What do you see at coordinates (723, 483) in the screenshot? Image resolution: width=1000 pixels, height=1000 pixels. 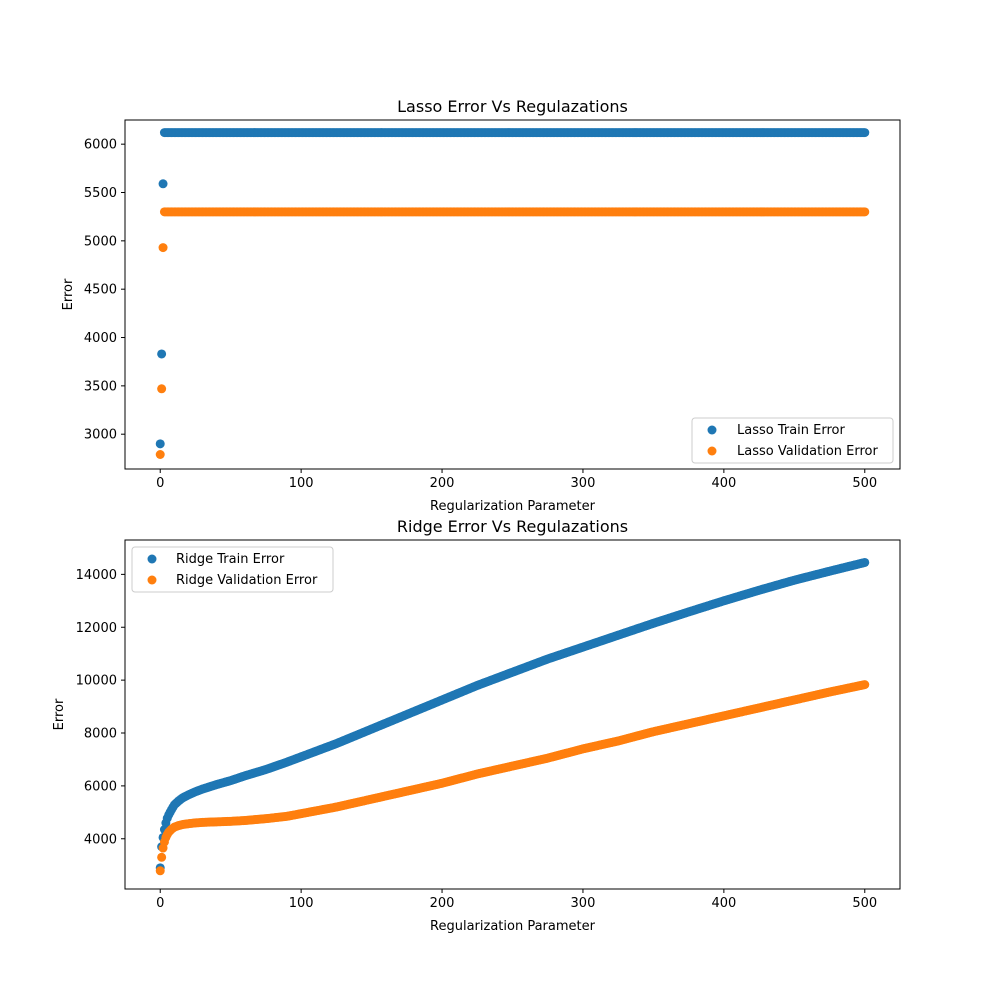 I see `lasso-x-tick-label: 400` at bounding box center [723, 483].